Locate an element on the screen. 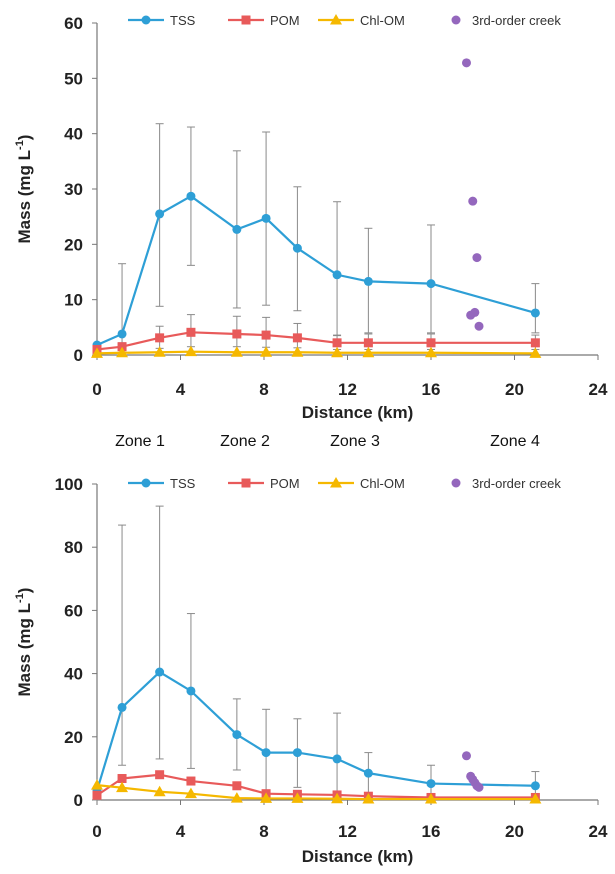  legend-label: TSS is located at coordinates (183, 20).